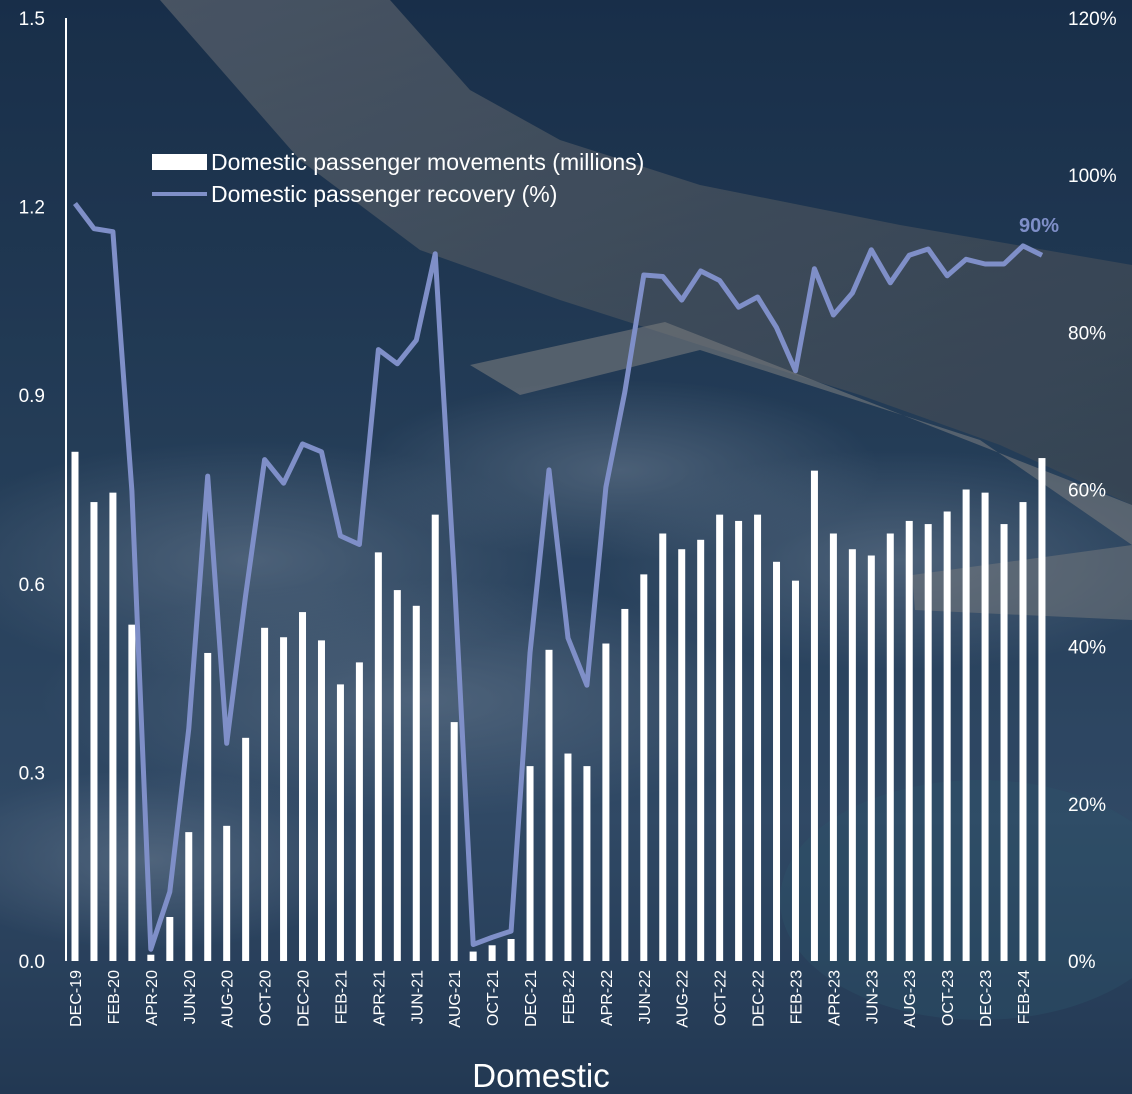 The width and height of the screenshot is (1132, 1094). I want to click on x-tick-label: JUN-22, so click(645, 997).